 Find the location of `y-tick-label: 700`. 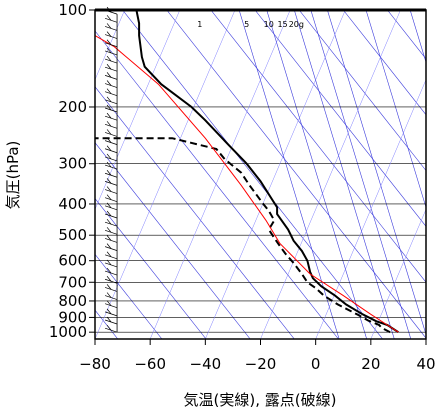

y-tick-label: 700 is located at coordinates (72, 282).